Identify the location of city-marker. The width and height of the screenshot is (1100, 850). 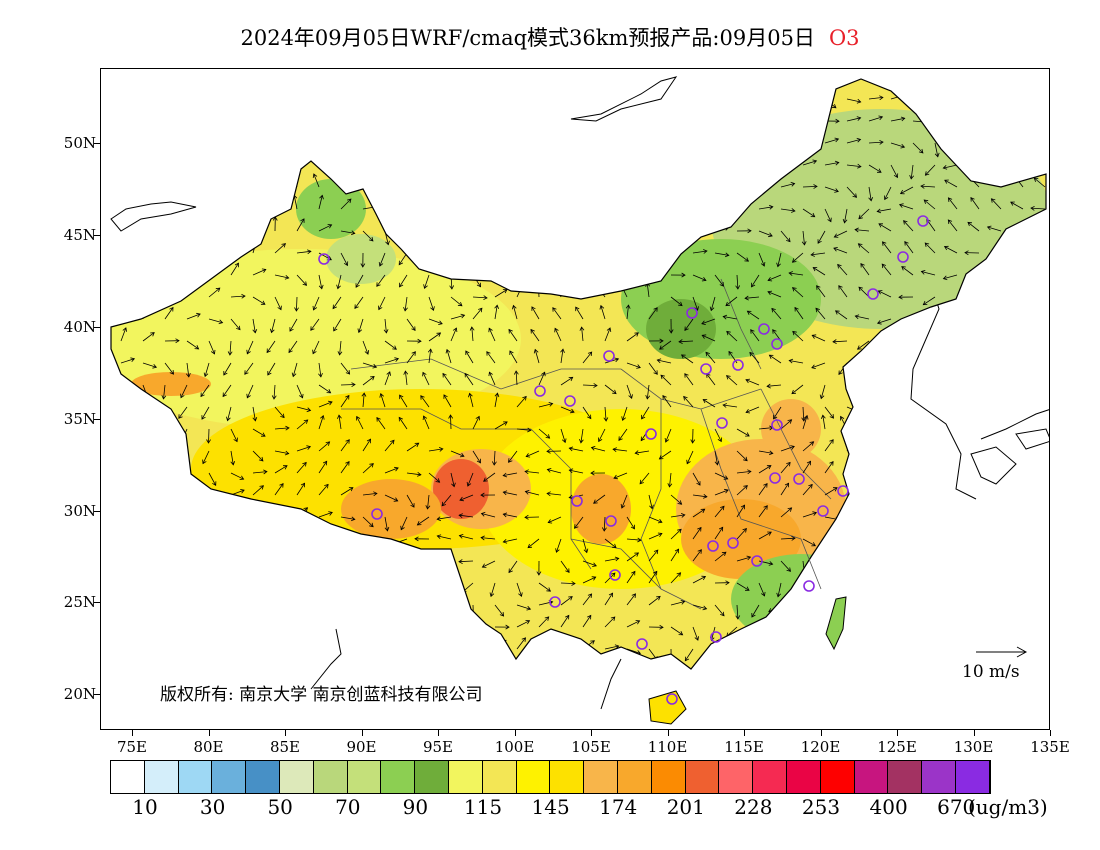
(738, 365).